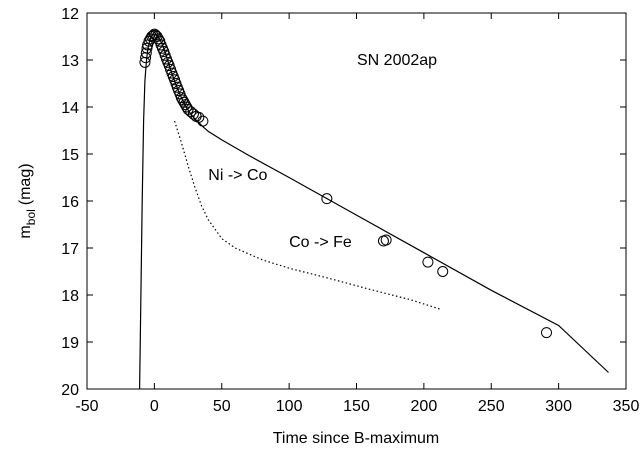  Describe the element at coordinates (70, 61) in the screenshot. I see `y-tick-label: 13` at that location.